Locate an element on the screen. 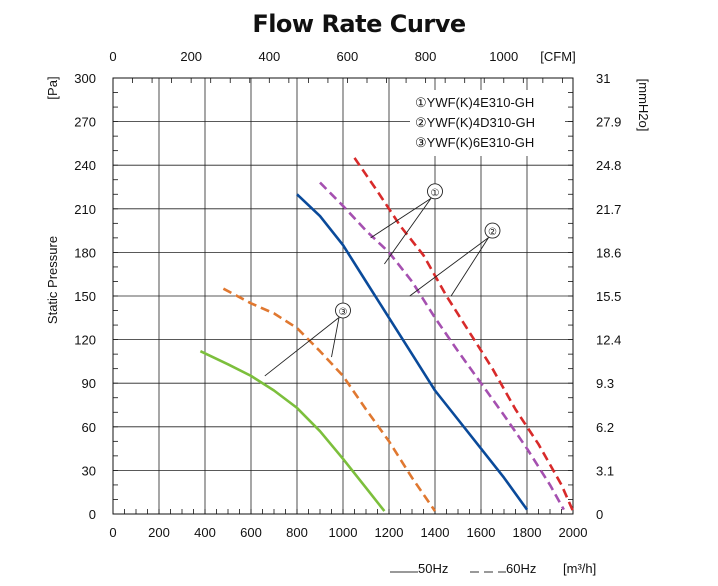  y2-tick-label: 24.8 is located at coordinates (608, 165).